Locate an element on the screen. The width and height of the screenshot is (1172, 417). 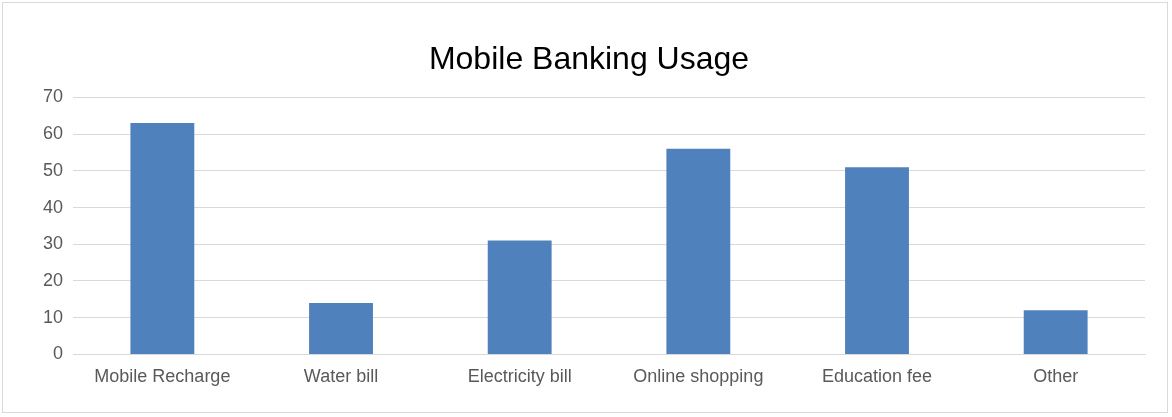
x-tick-label: Electricity bill is located at coordinates (519, 376).